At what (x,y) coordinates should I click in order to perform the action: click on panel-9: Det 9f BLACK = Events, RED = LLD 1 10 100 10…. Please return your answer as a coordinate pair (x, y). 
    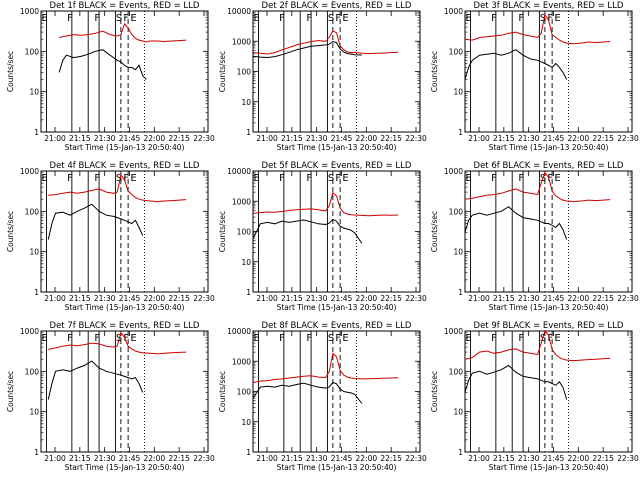
    Looking at the image, I should click on (534, 396).